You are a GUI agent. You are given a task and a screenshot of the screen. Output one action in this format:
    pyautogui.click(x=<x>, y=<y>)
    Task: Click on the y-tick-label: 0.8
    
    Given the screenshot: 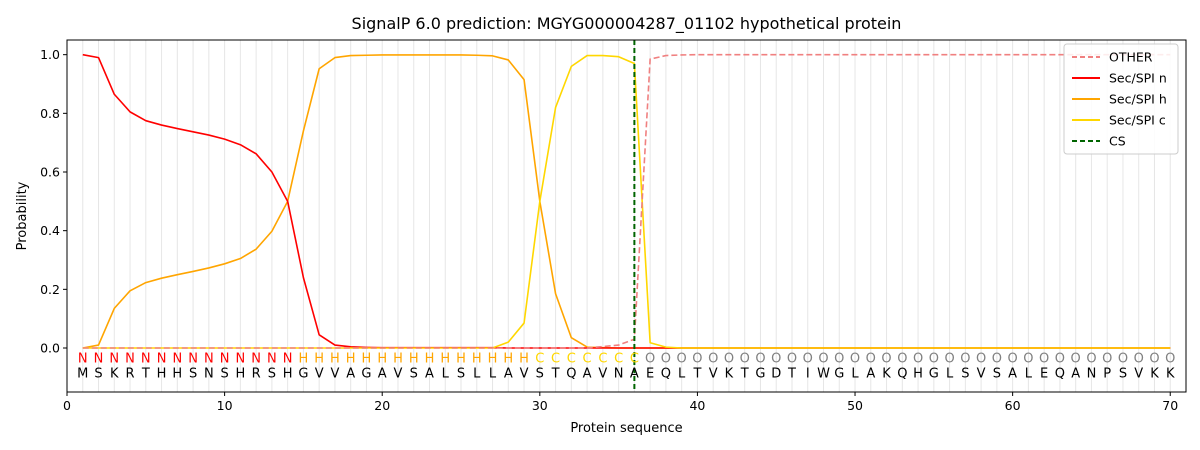 What is the action you would take?
    pyautogui.click(x=50, y=113)
    